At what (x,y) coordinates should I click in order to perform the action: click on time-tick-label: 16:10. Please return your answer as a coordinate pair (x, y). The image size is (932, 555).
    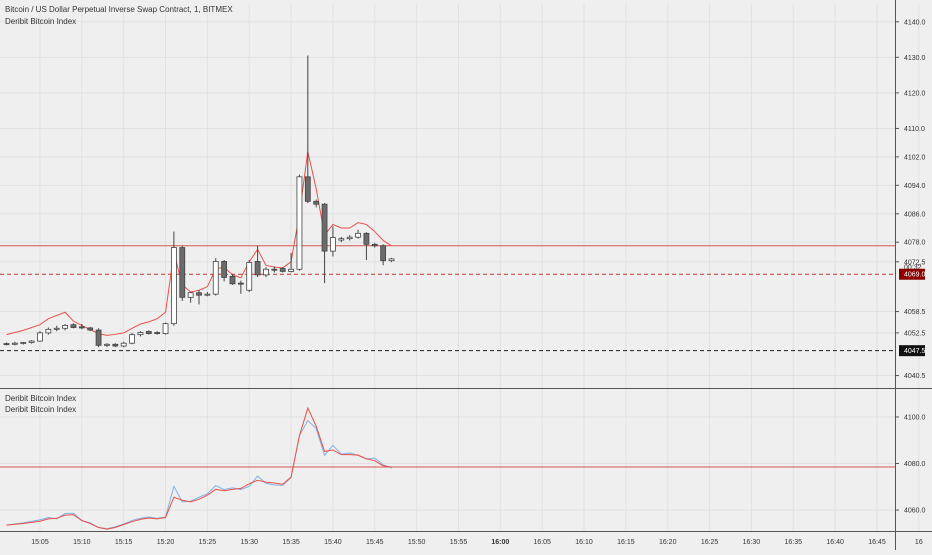
    Looking at the image, I should click on (584, 542).